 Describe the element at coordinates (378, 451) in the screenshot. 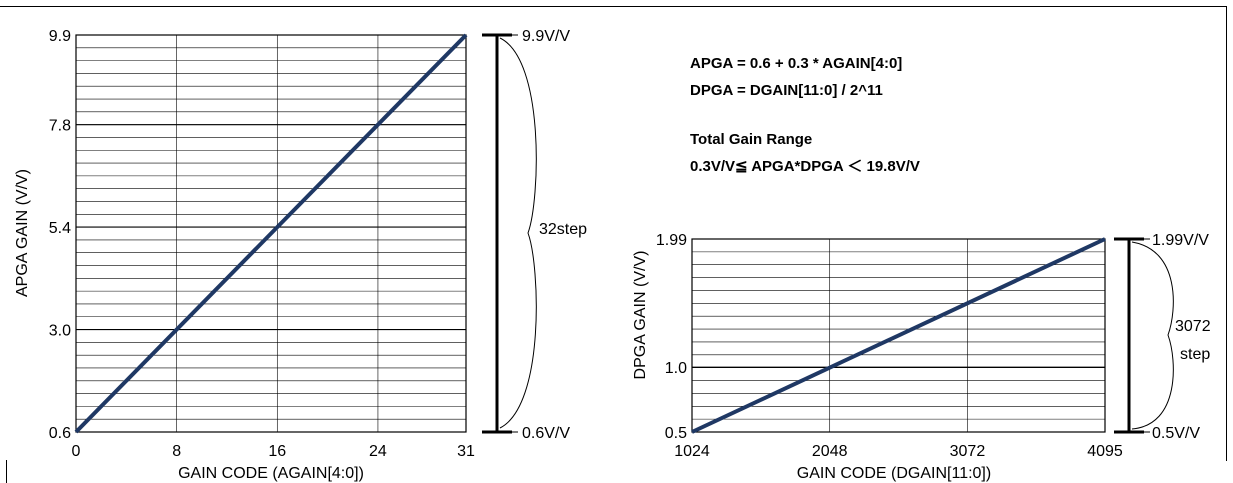

I see `apga-x-tick-label: 24` at that location.